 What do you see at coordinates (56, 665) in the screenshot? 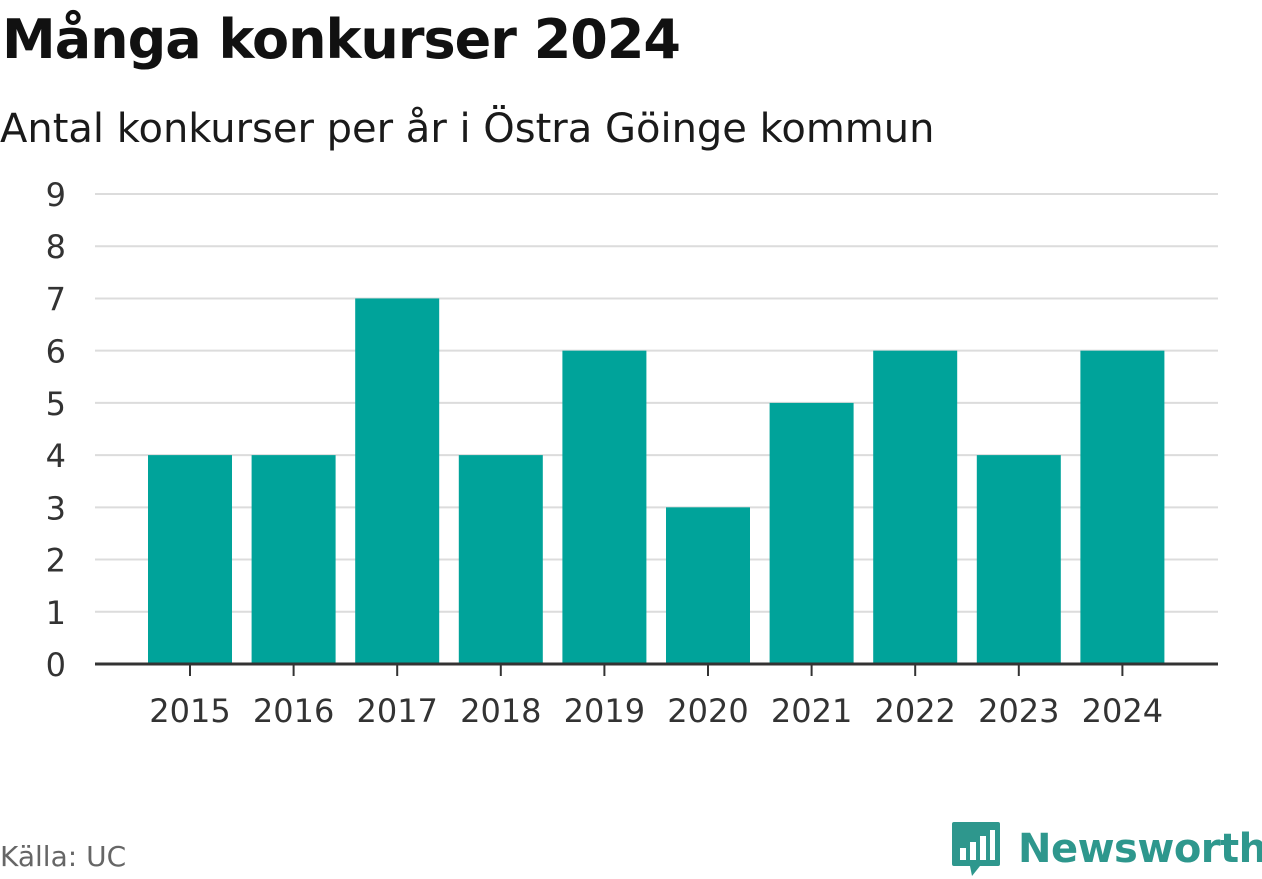
I see `y-tick-label: 0` at bounding box center [56, 665].